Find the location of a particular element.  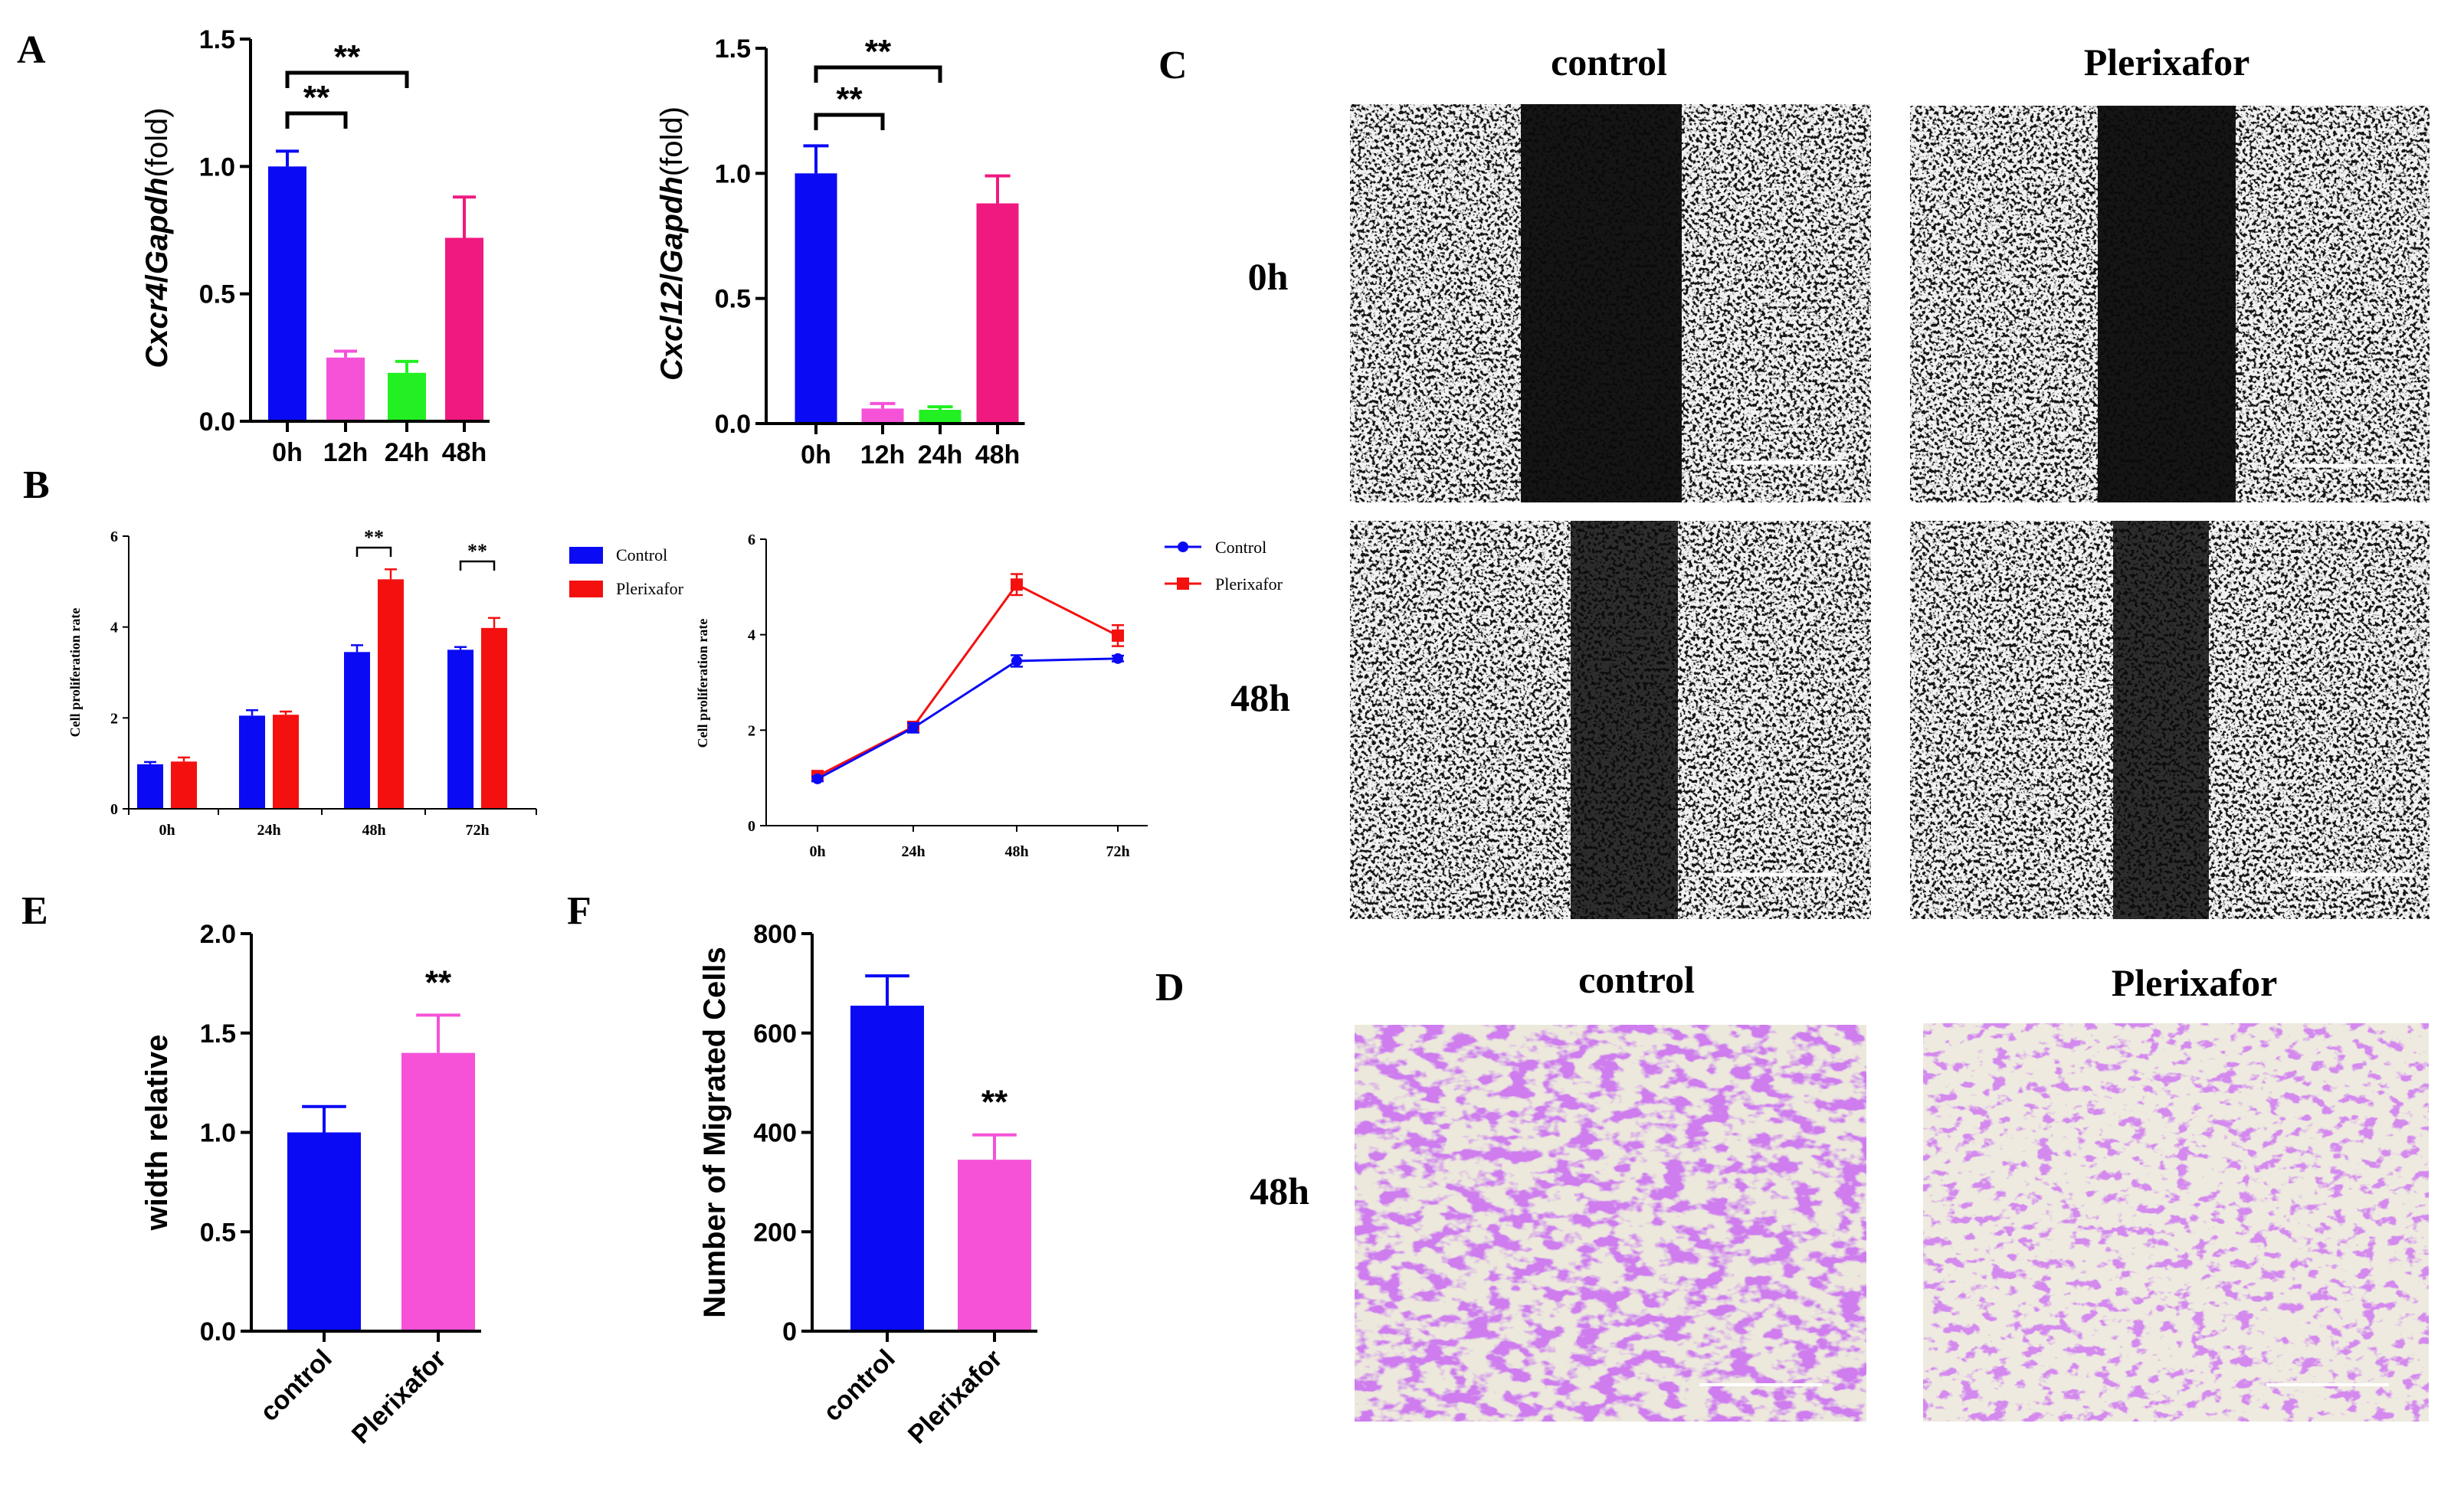

panel-c-col-title-plerixafor: Plerixafor is located at coordinates (2167, 62).